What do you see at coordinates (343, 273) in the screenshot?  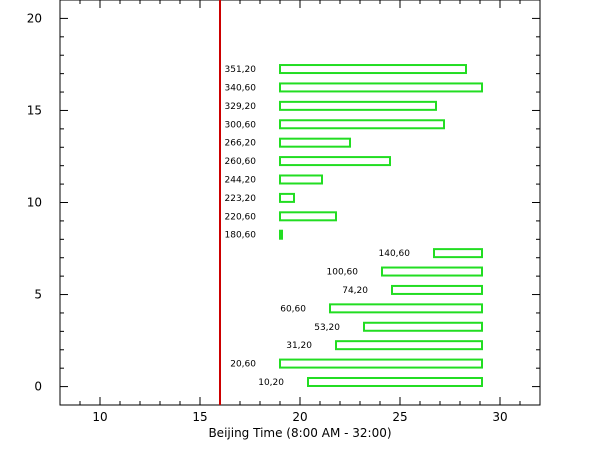 I see `bar-label: 100,60` at bounding box center [343, 273].